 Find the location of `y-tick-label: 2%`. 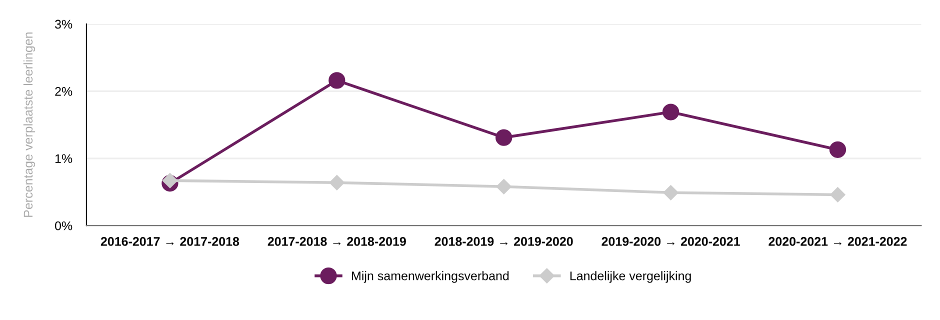

y-tick-label: 2% is located at coordinates (63, 91).